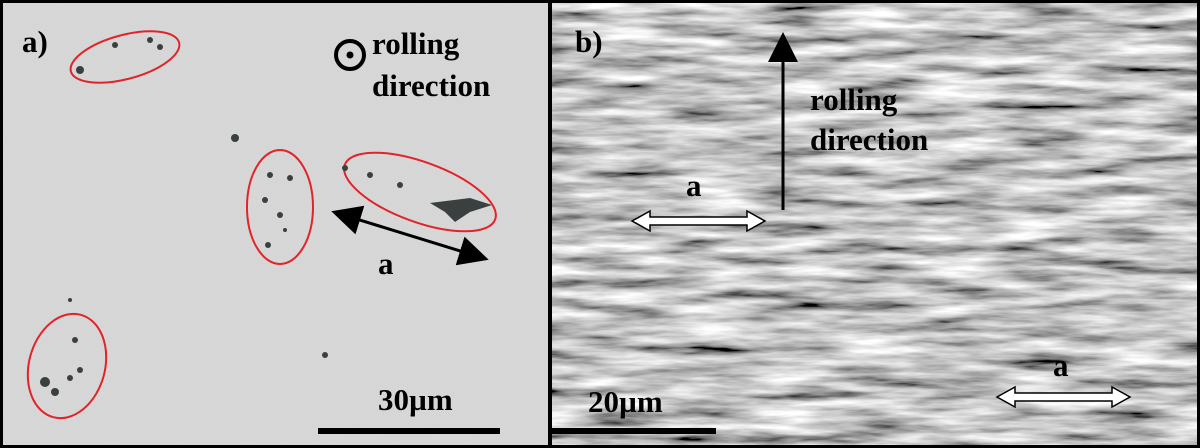 The image size is (1200, 448). I want to click on panel-label: b), so click(589, 41).